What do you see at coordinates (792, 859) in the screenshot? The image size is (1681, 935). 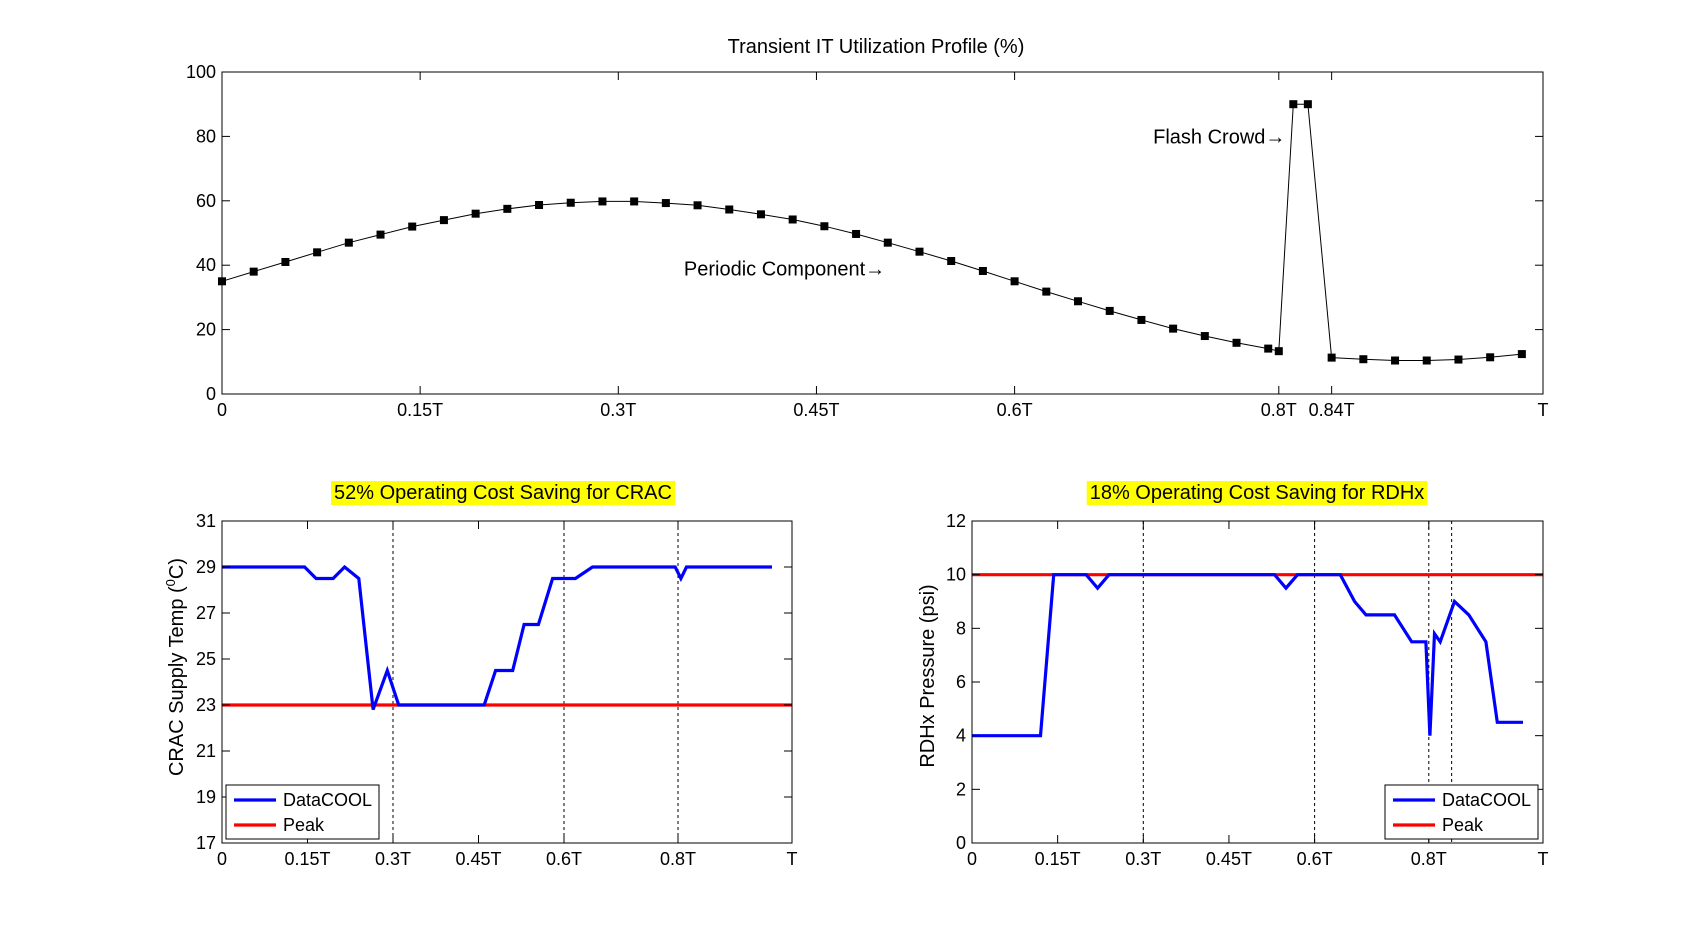 I see `crac-x-tick-label: T` at bounding box center [792, 859].